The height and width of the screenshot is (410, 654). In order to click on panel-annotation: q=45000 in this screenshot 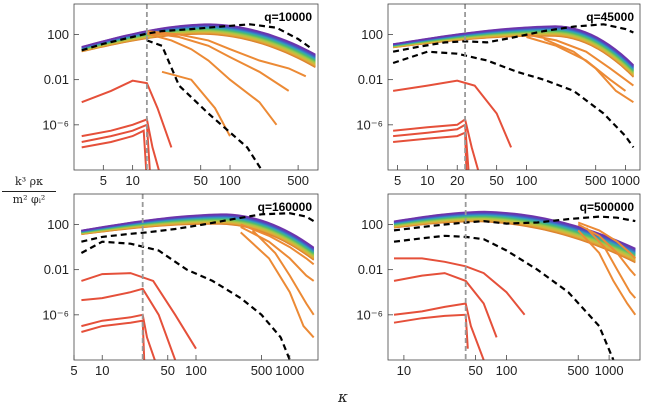, I will do `click(610, 17)`.